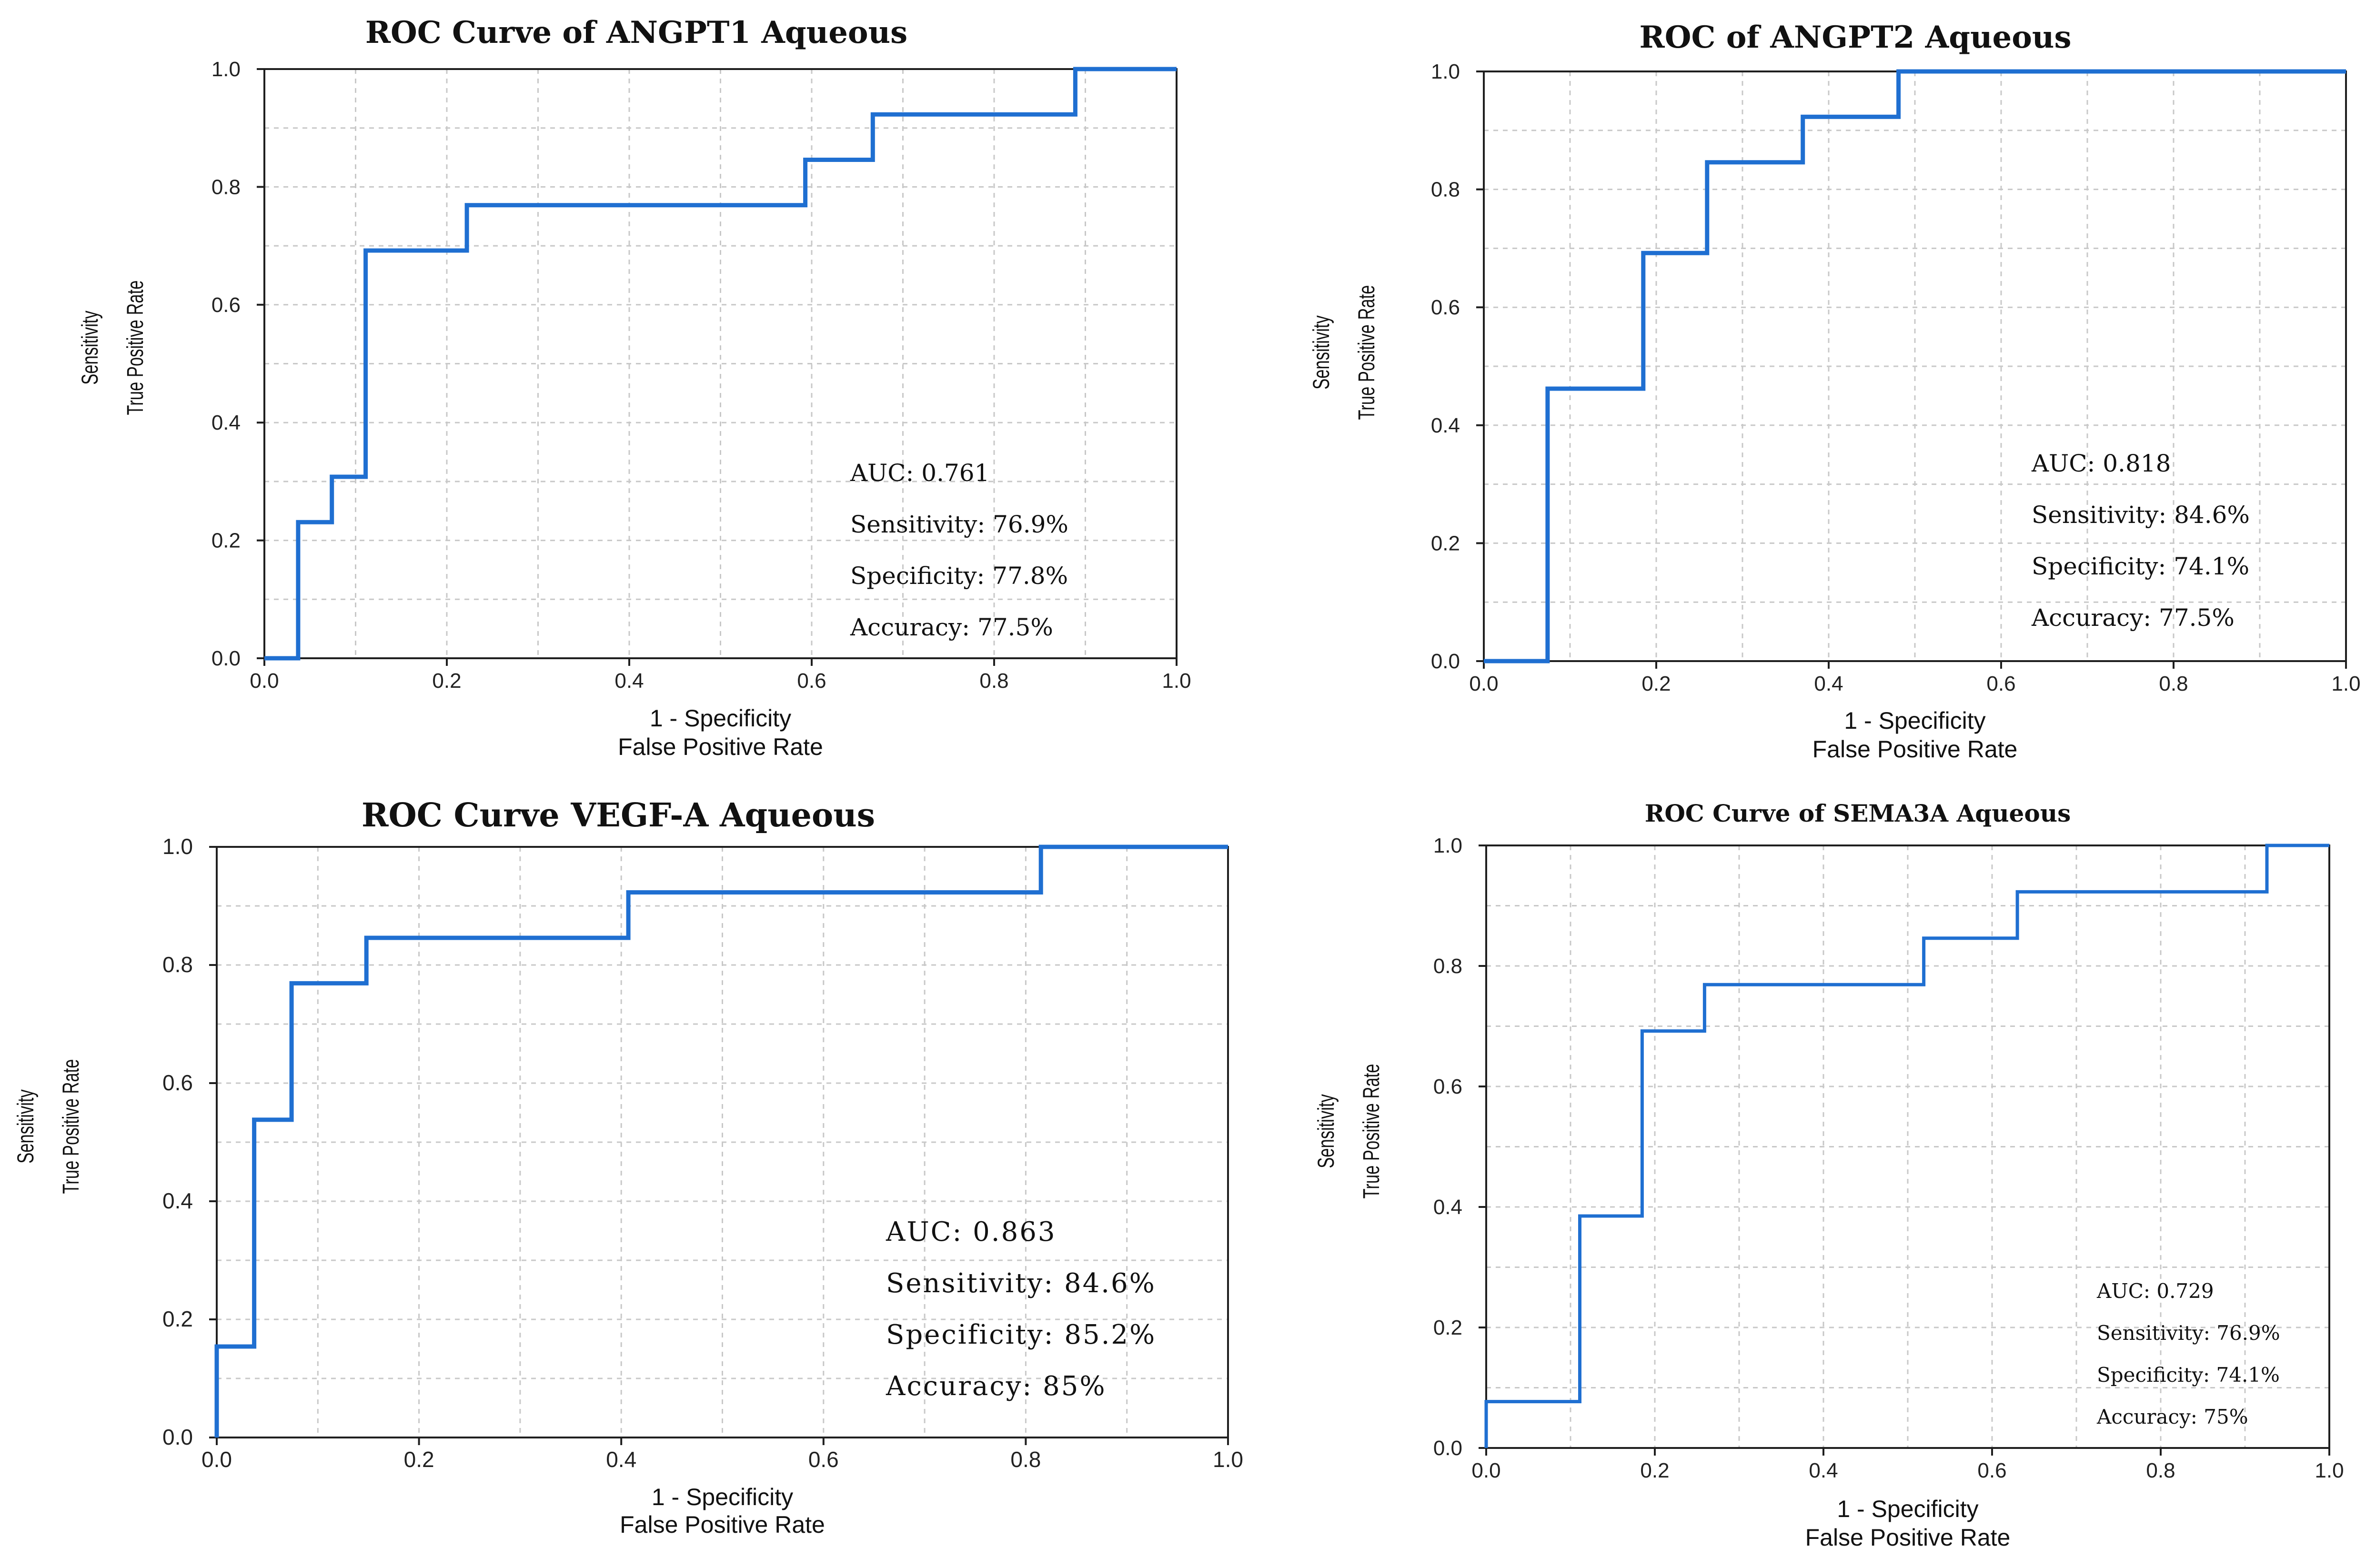  What do you see at coordinates (619, 815) in the screenshot?
I see `chart-title: ROC Curve VEGF-A Aqueous` at bounding box center [619, 815].